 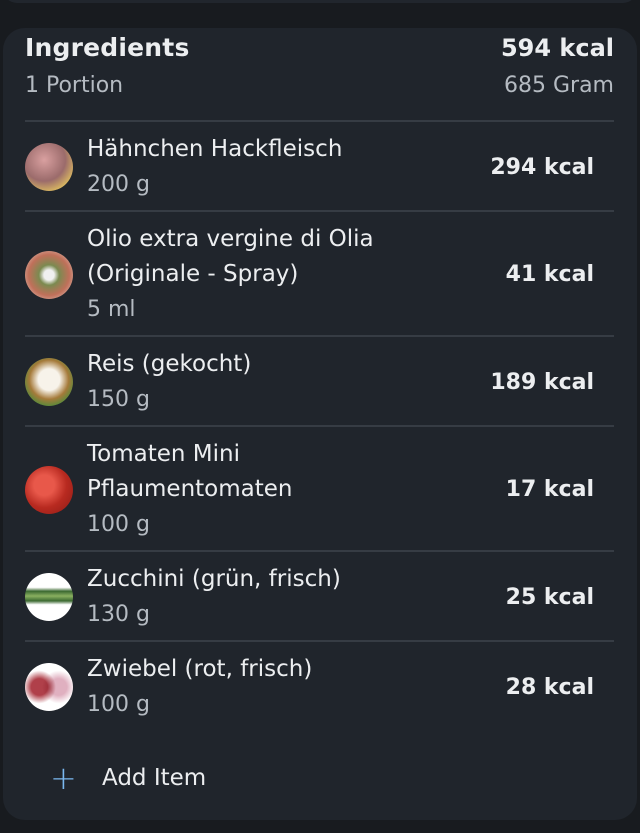 What do you see at coordinates (549, 687) in the screenshot?
I see `ingredient-kcal: 28 kcal` at bounding box center [549, 687].